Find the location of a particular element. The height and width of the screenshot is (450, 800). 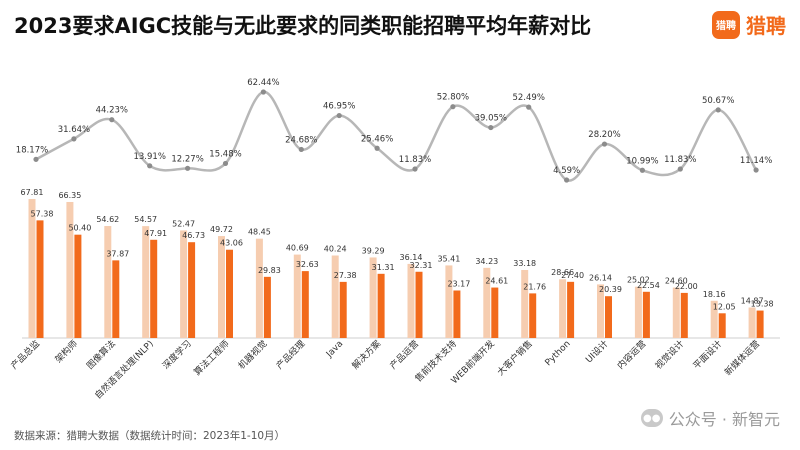

gap-data-label: 12.27% is located at coordinates (187, 159).